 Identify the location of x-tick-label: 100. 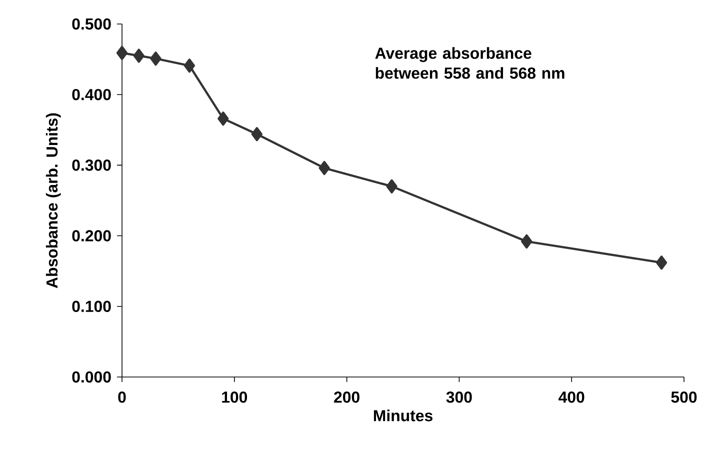
(235, 397).